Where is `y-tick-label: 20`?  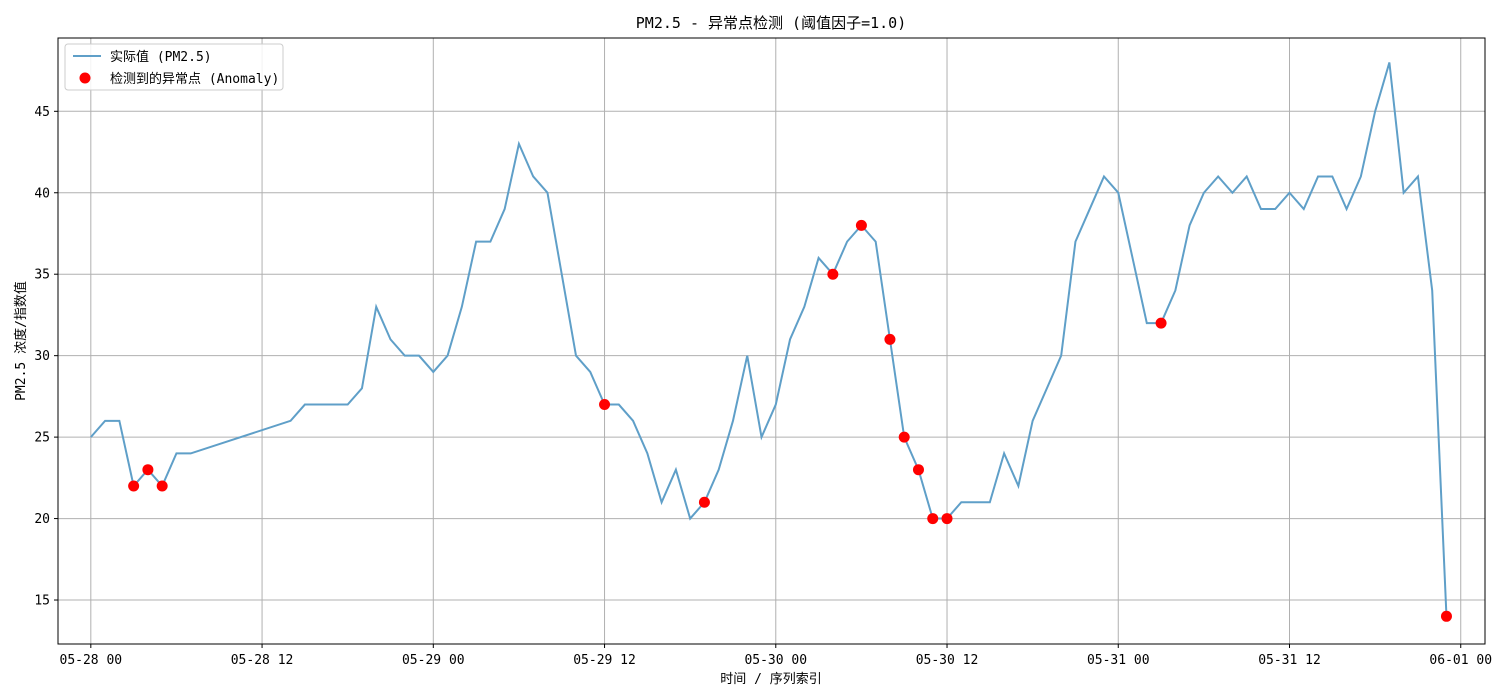 y-tick-label: 20 is located at coordinates (42, 519).